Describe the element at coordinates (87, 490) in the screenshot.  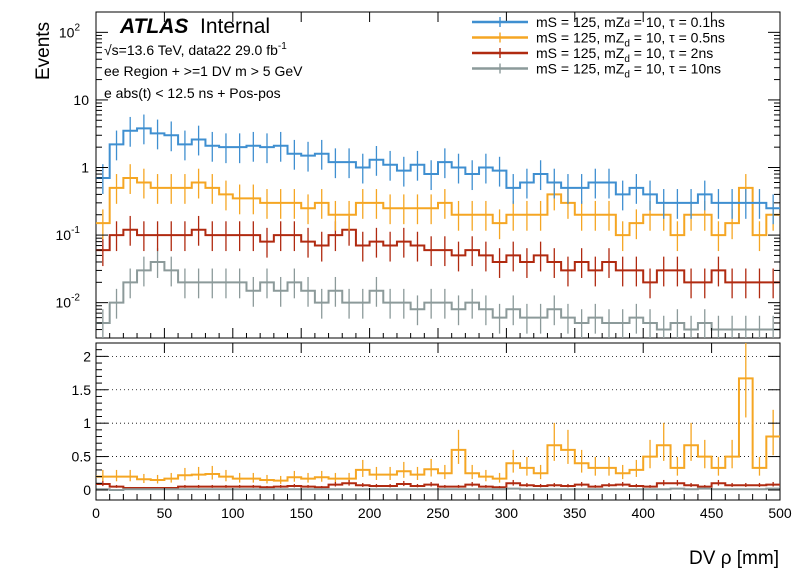
I see `ratio-y-tick-label: 0` at that location.